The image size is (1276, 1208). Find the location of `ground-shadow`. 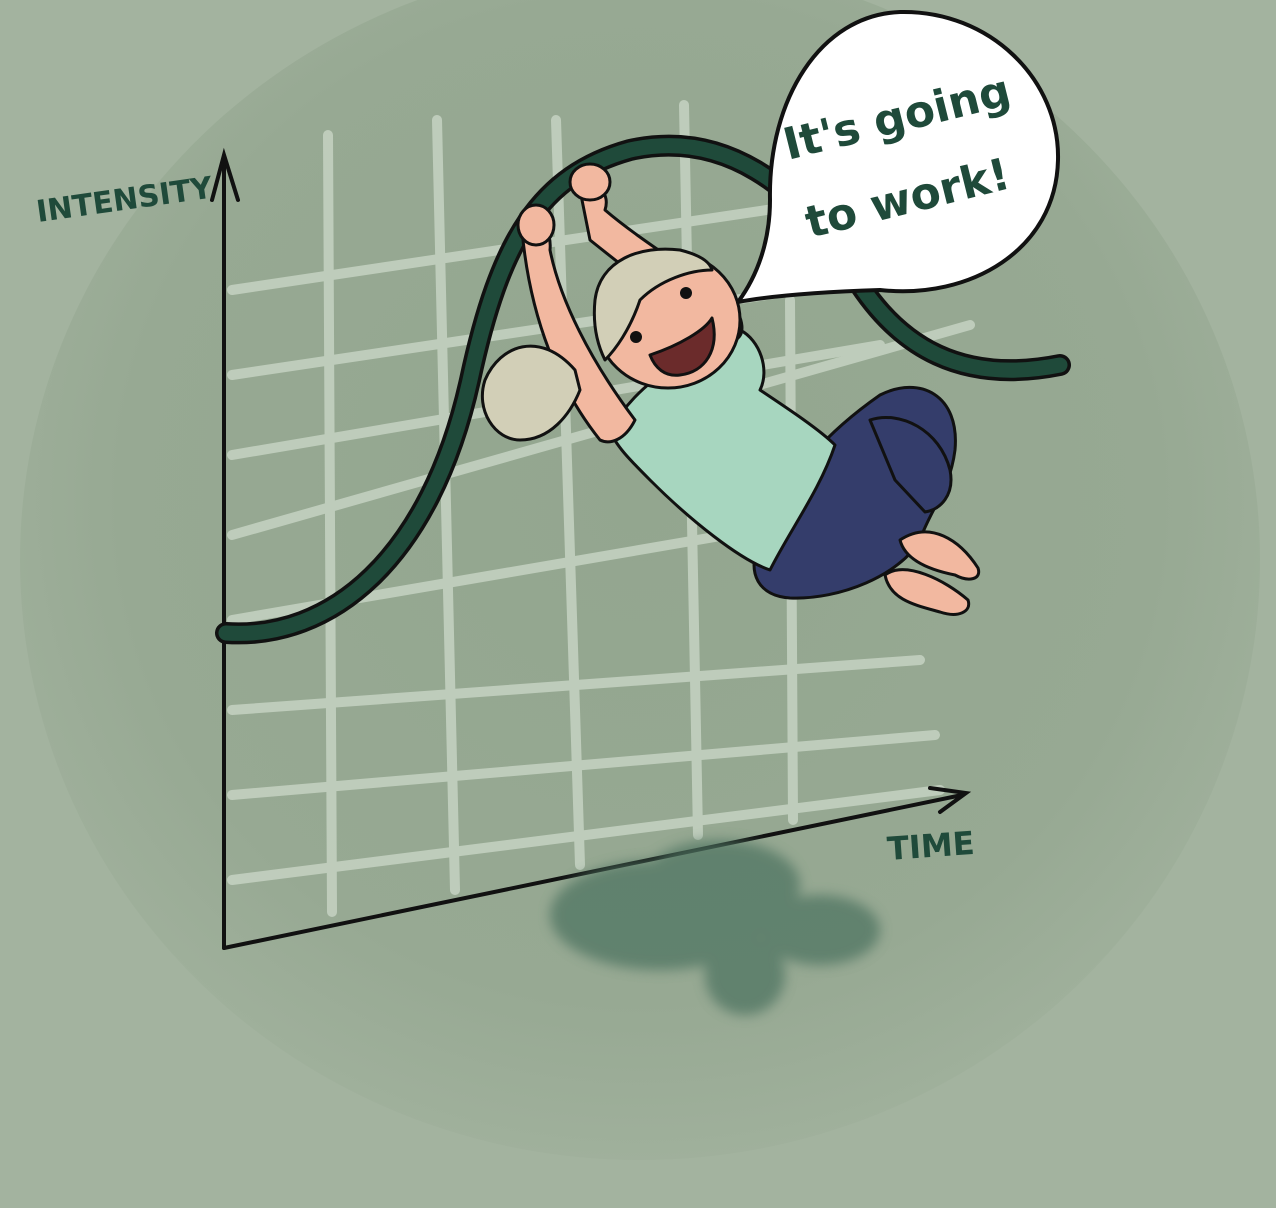

ground-shadow is located at coordinates (715, 927).